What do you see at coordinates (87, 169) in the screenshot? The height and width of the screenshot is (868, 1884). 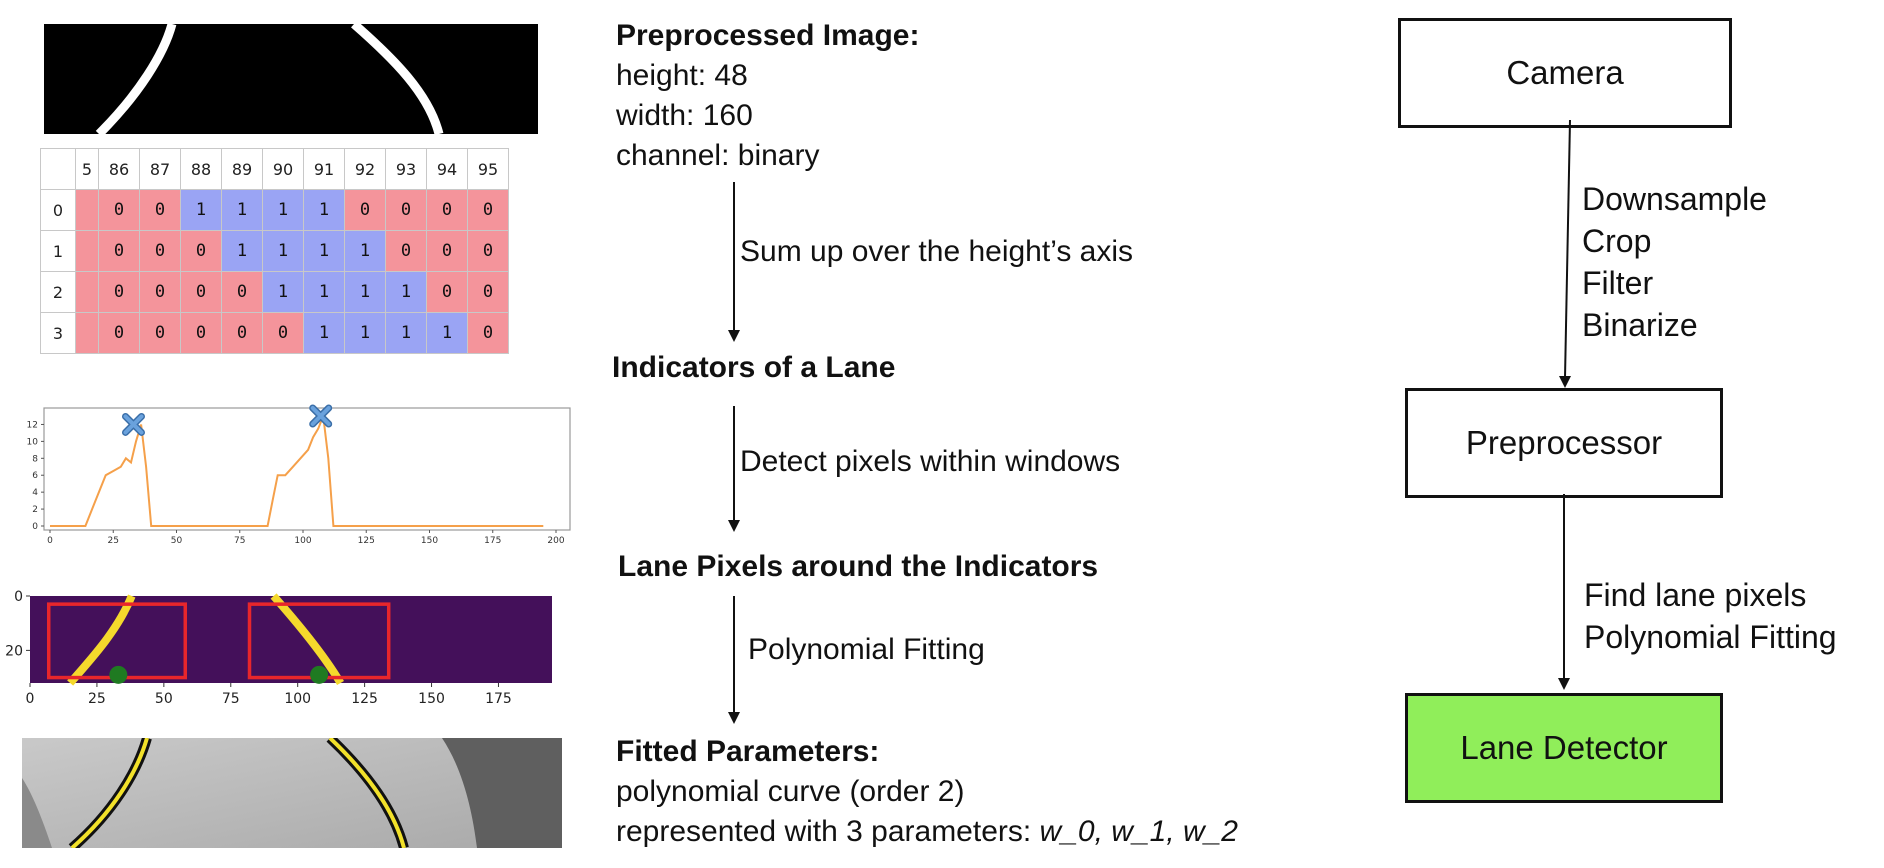 I see `column-header: 5` at bounding box center [87, 169].